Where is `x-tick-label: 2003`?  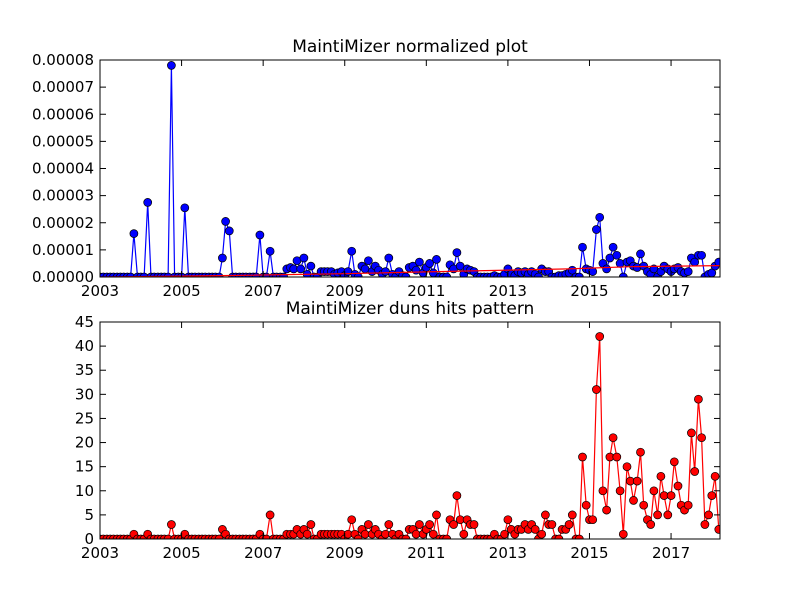 x-tick-label: 2003 is located at coordinates (100, 553).